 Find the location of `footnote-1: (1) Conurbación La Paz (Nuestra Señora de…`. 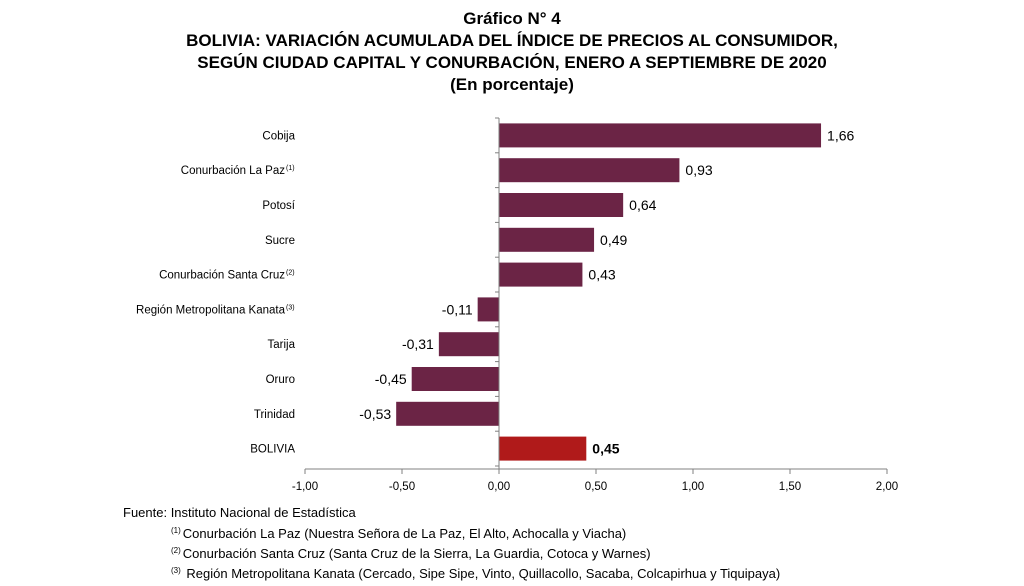

footnote-1: (1) Conurbación La Paz (Nuestra Señora de… is located at coordinates (451, 532).